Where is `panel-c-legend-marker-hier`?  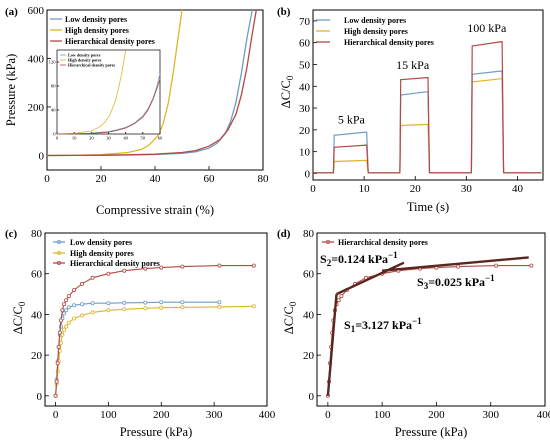
panel-c-legend-marker-hier is located at coordinates (59, 262).